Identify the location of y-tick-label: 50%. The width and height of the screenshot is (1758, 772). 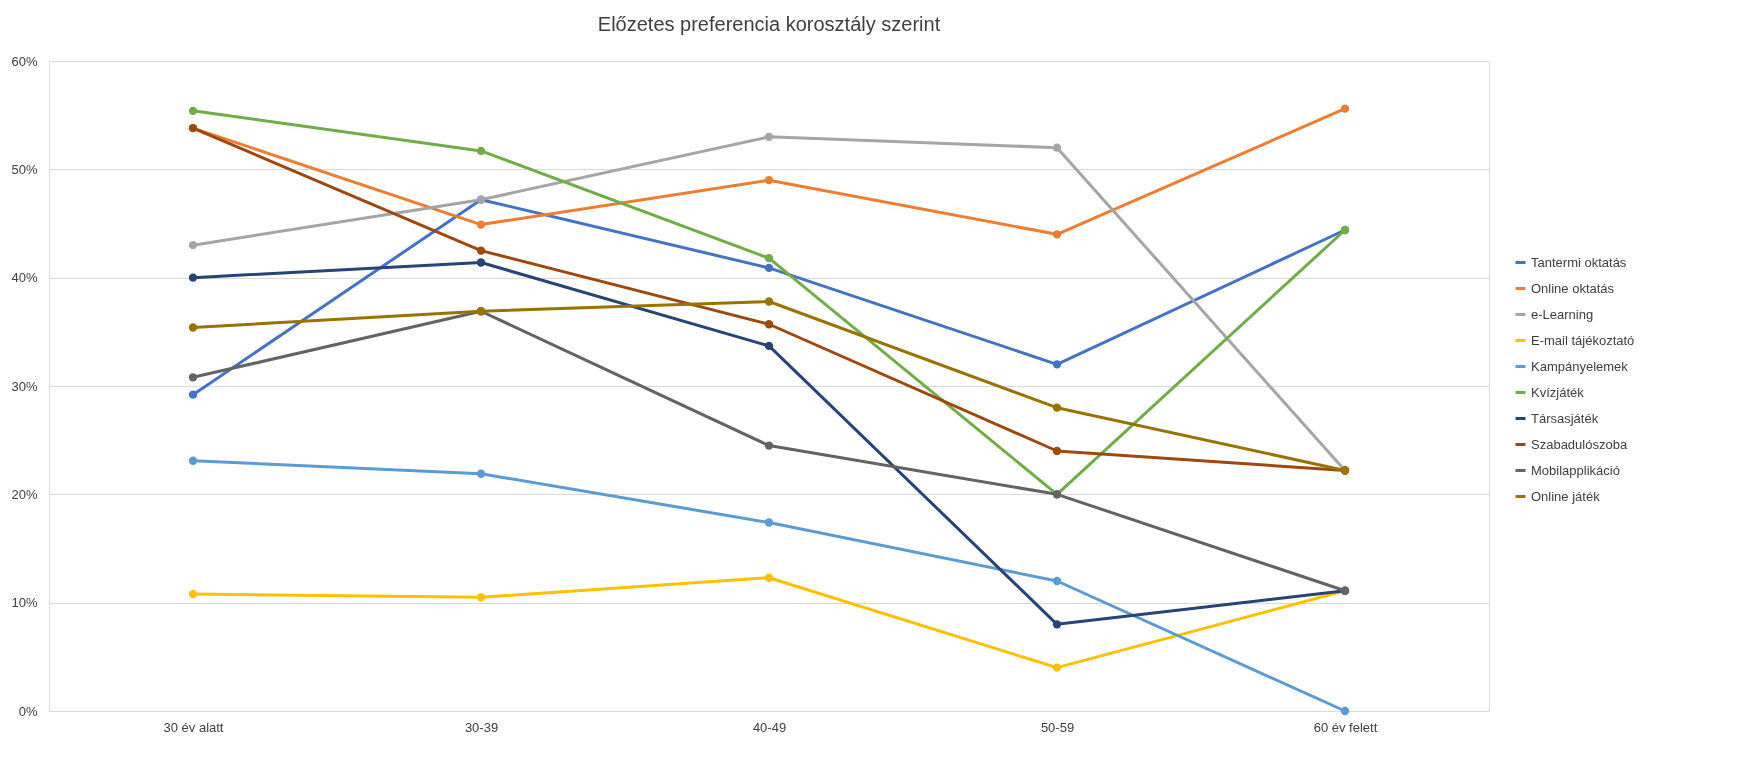
(24, 169).